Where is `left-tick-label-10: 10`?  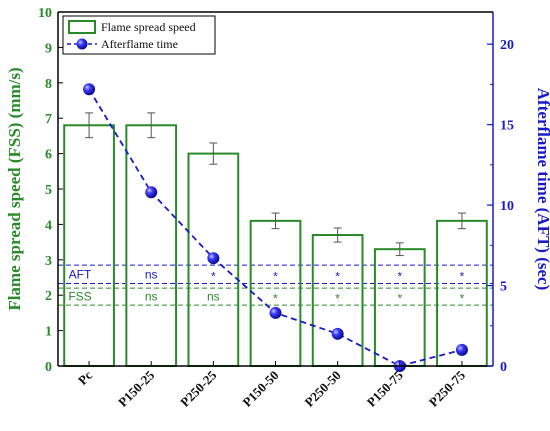
left-tick-label-10: 10 is located at coordinates (45, 13).